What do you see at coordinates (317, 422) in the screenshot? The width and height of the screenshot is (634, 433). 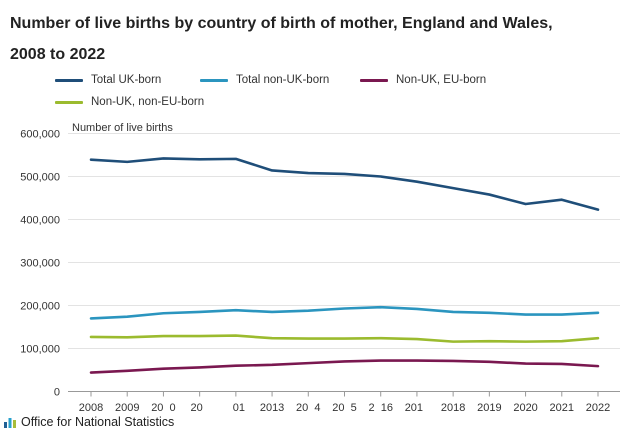 I see `source-footer: Office for National Statistics` at bounding box center [317, 422].